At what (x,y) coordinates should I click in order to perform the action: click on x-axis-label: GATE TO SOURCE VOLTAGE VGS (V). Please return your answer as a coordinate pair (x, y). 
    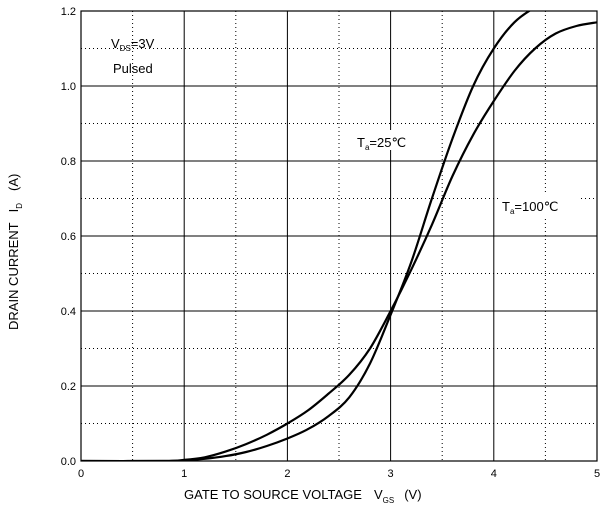
    Looking at the image, I should click on (303, 496).